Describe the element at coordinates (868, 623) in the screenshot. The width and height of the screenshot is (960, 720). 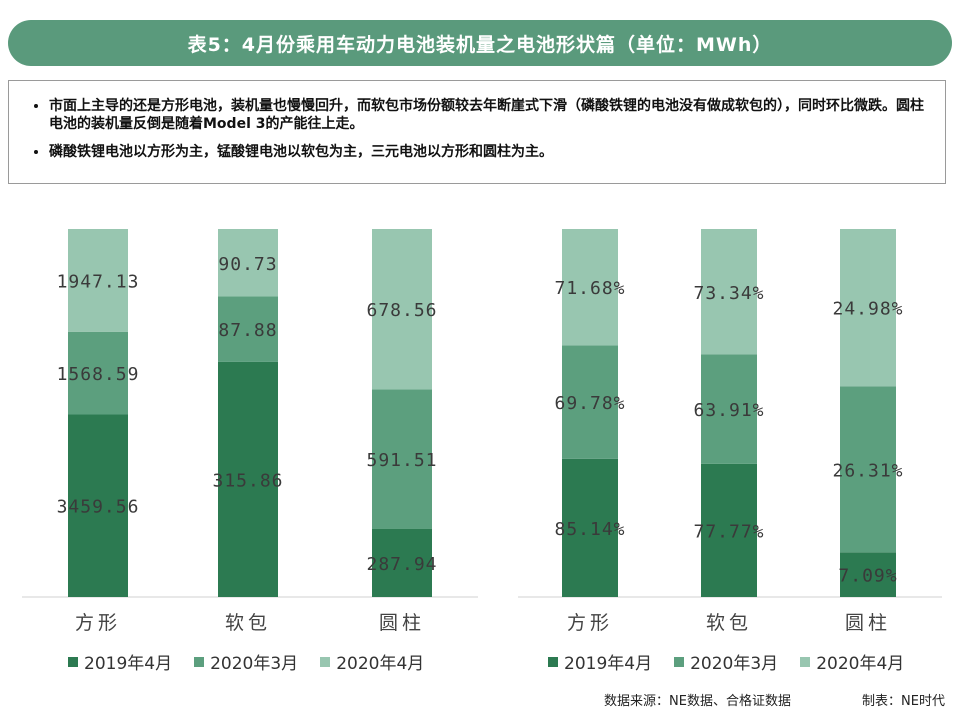
I see `right-category-label-2: 圆柱` at that location.